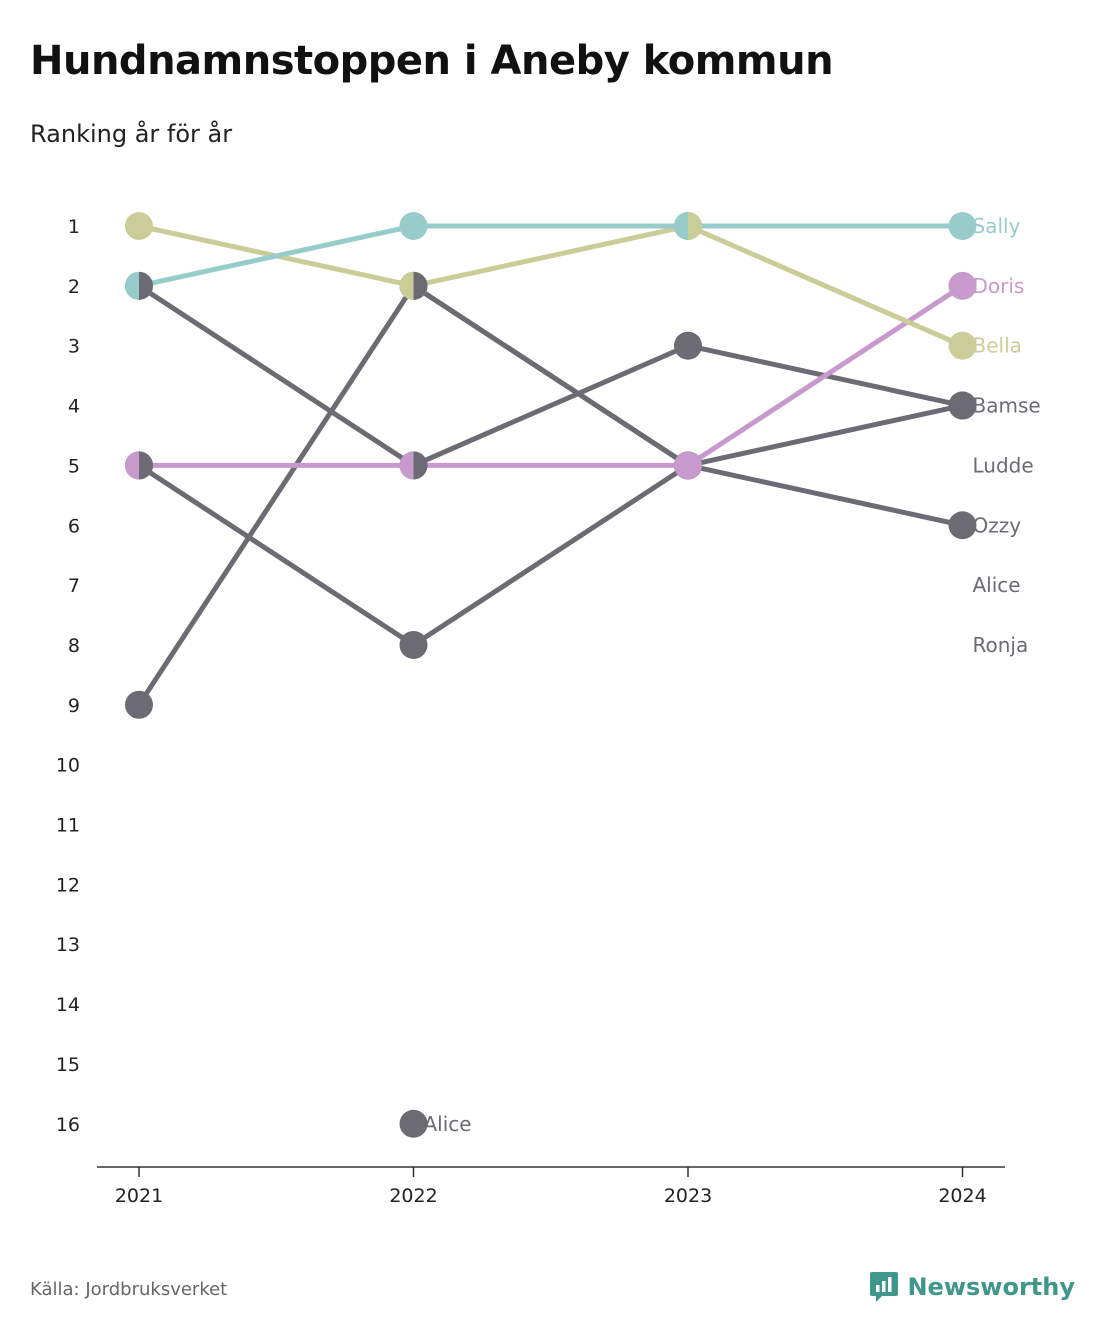 This screenshot has height=1340, width=1107. I want to click on brand-logo: Newsworthy, so click(972, 1287).